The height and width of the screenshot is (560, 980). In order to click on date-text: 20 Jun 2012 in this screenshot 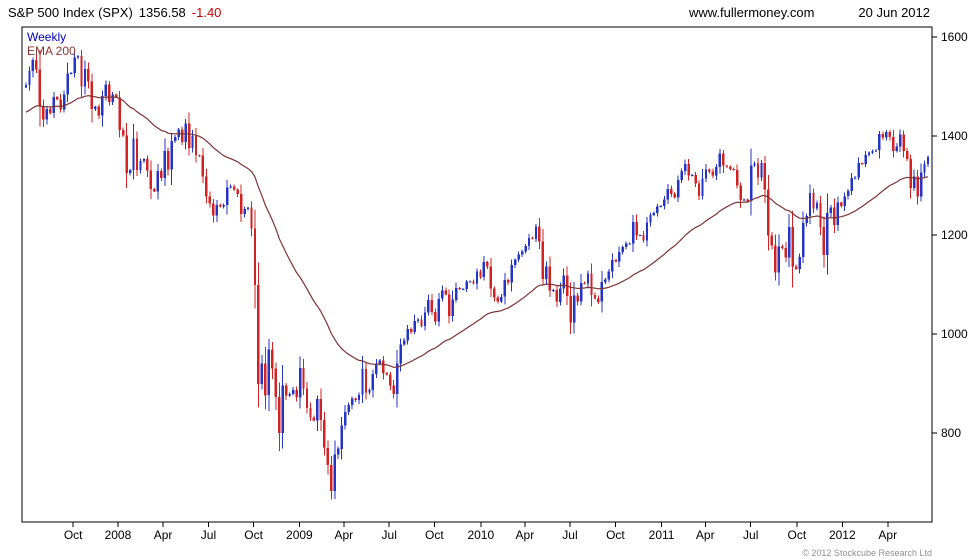, I will do `click(894, 12)`.